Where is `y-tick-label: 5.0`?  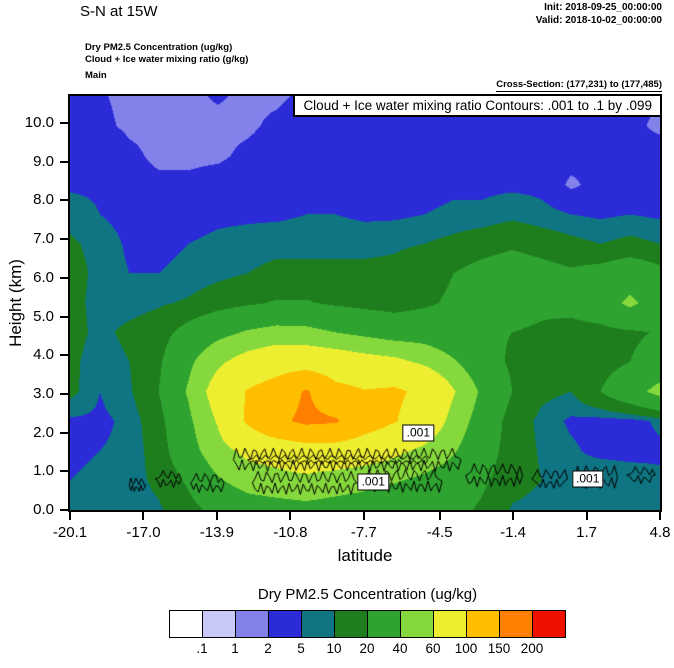
y-tick-label: 5.0 is located at coordinates (43, 316).